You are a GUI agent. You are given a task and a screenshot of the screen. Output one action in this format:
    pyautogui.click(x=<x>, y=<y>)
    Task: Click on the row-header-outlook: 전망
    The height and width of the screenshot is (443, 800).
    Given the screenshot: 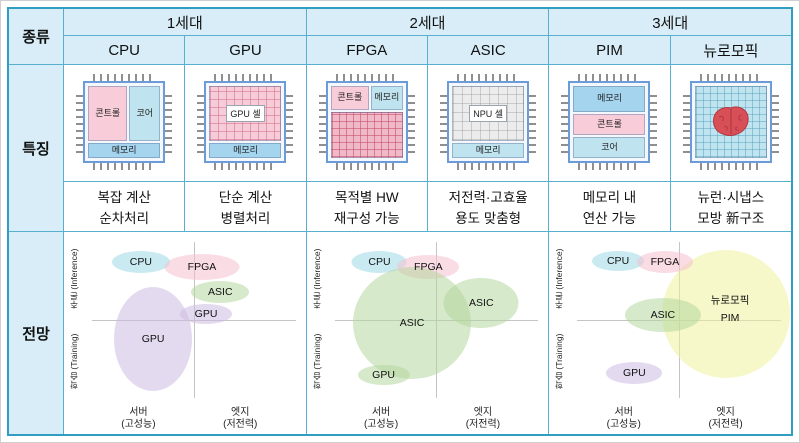 What is the action you would take?
    pyautogui.click(x=36, y=333)
    